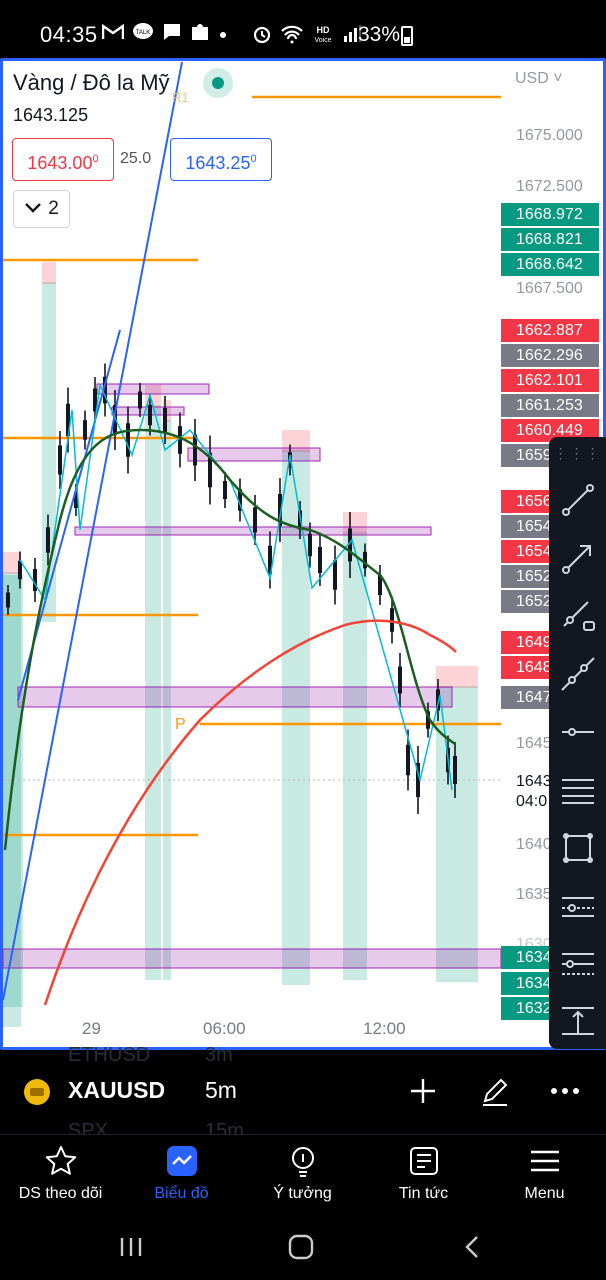 The image size is (606, 1280). I want to click on nav-watchlist: DS theo dõi, so click(60, 1175).